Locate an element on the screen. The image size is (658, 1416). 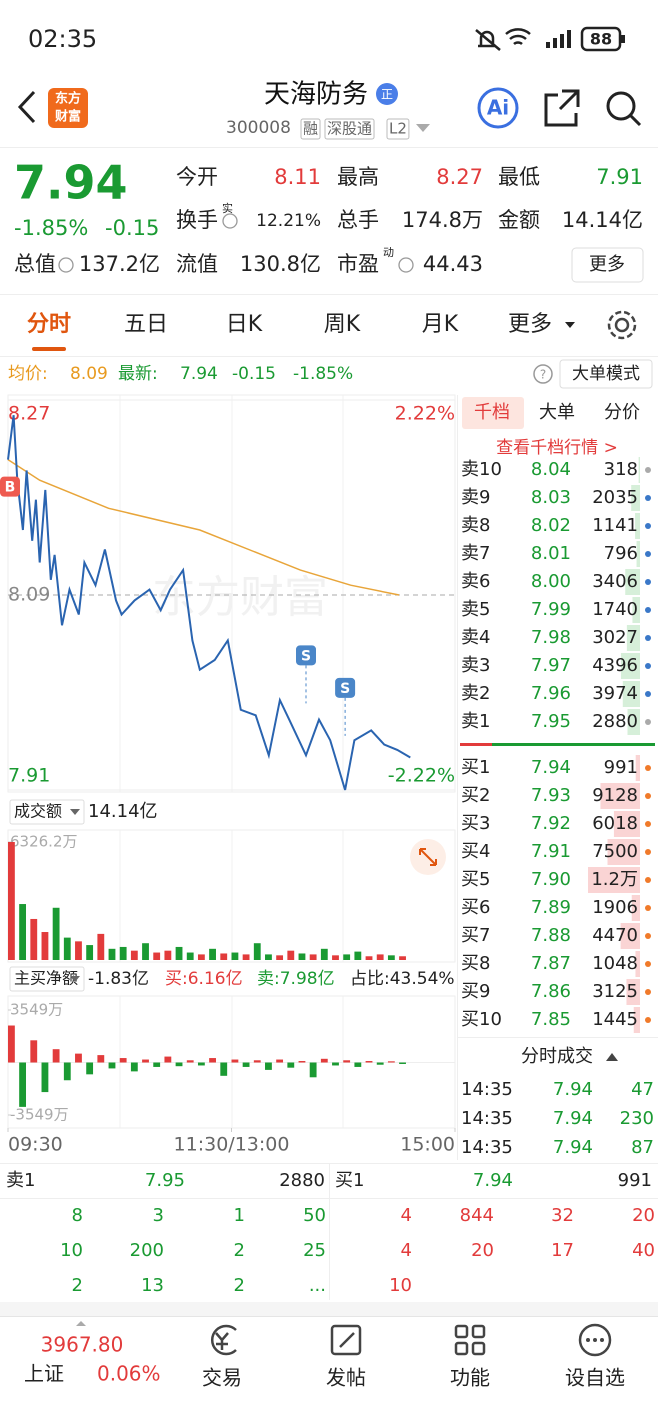
post-icon is located at coordinates (346, 1340).